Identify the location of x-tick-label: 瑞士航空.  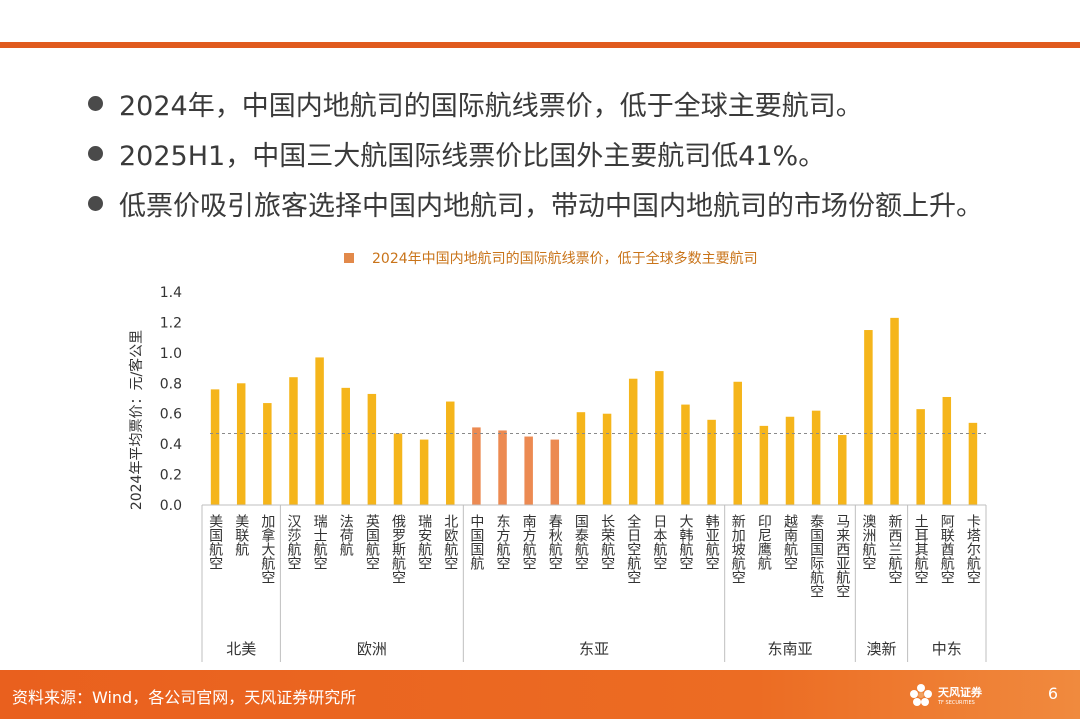
(320, 542).